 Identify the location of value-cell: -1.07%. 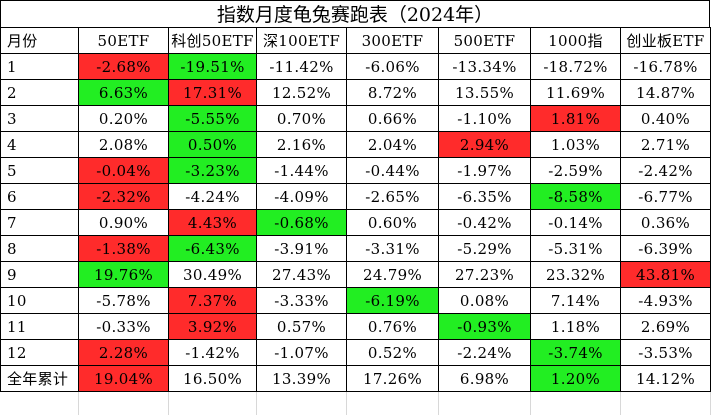
(301, 352).